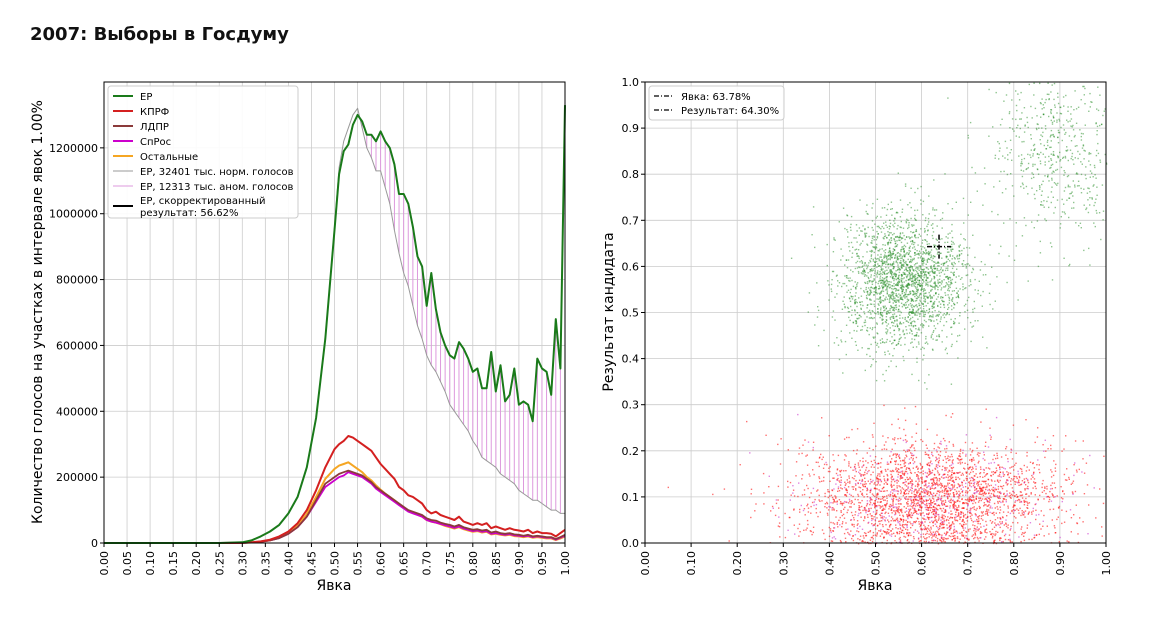  What do you see at coordinates (404, 563) in the screenshot?
I see `left-x-tick-label: 0.65` at bounding box center [404, 563].